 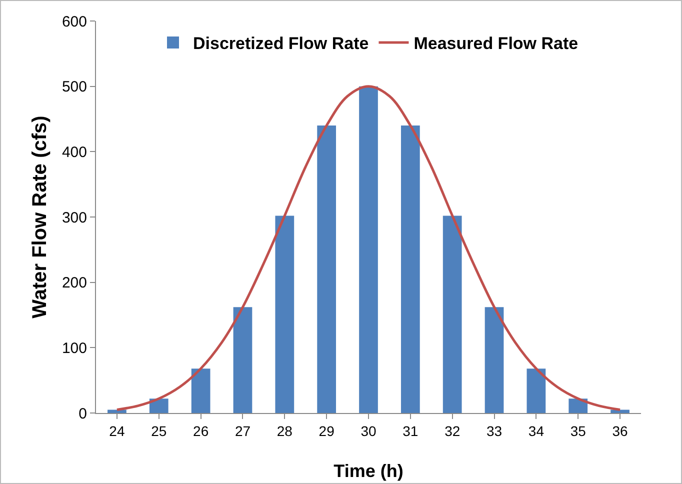 What do you see at coordinates (452, 430) in the screenshot?
I see `x-tick-label: 32` at bounding box center [452, 430].